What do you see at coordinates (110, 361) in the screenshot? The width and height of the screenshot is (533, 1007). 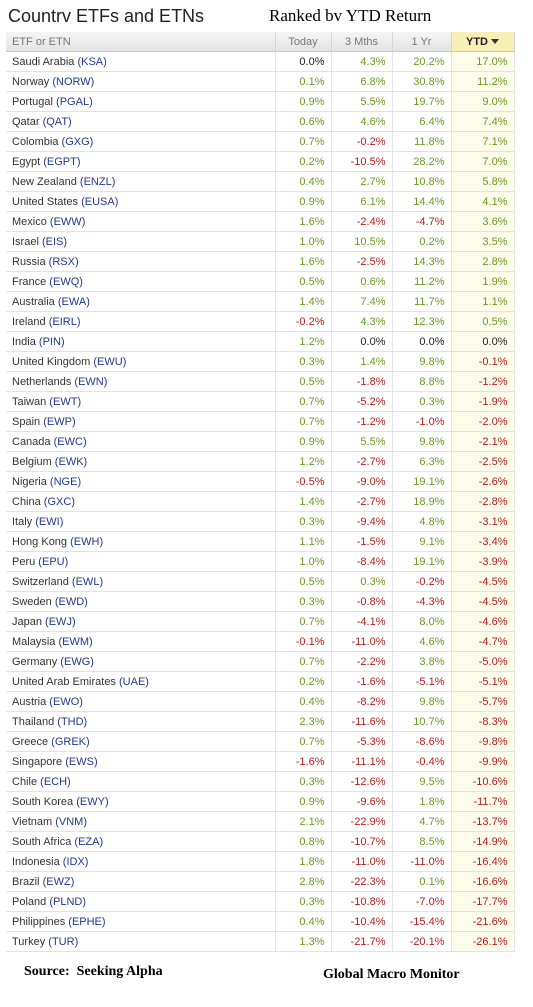 I see `ticker-link: EWU` at bounding box center [110, 361].